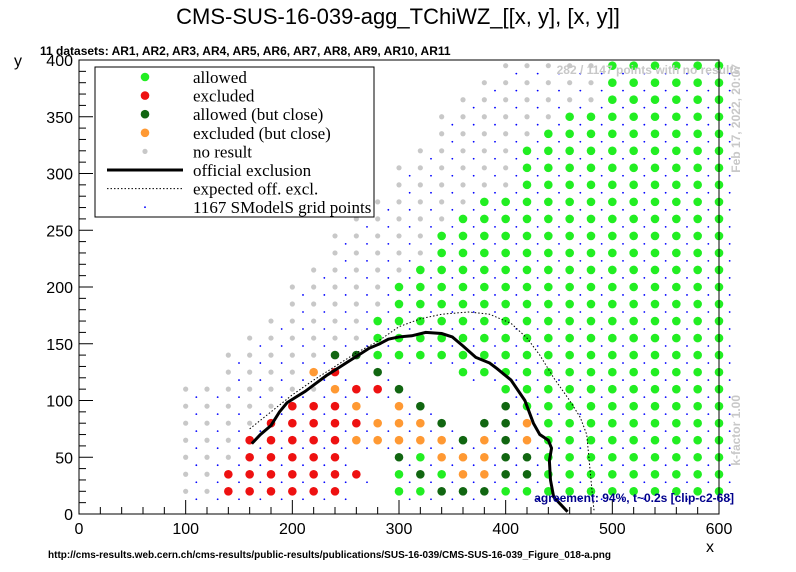 The image size is (796, 572). I want to click on legend-label: allowed (but close), so click(258, 114).